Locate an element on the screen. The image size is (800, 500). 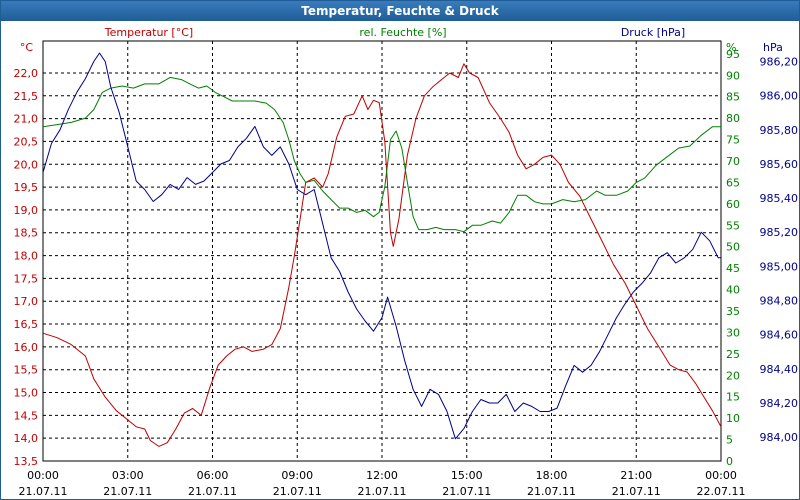
humidity-tick-label: 40 is located at coordinates (733, 290).